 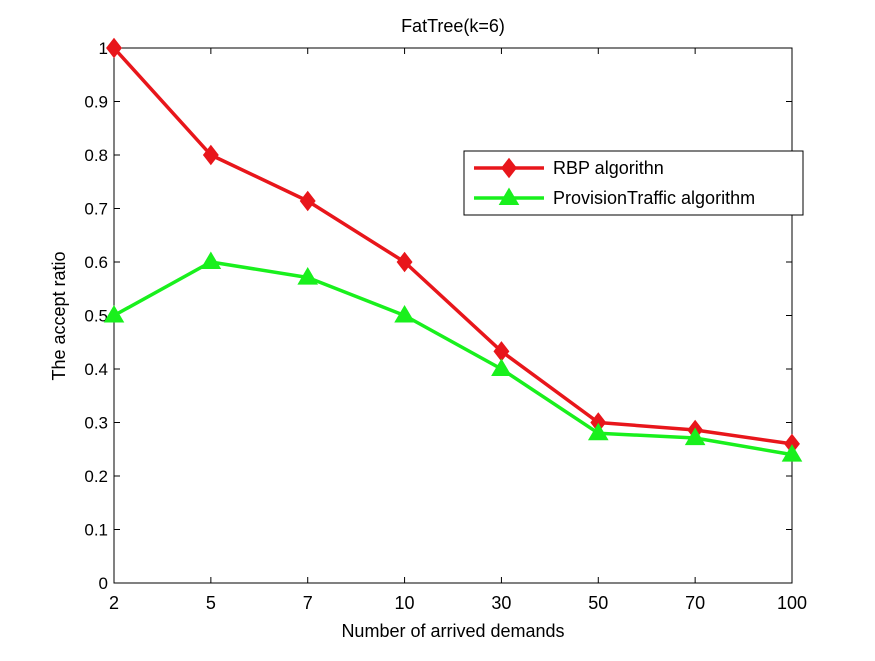 What do you see at coordinates (96, 530) in the screenshot?
I see `y-tick-label: 0.1` at bounding box center [96, 530].